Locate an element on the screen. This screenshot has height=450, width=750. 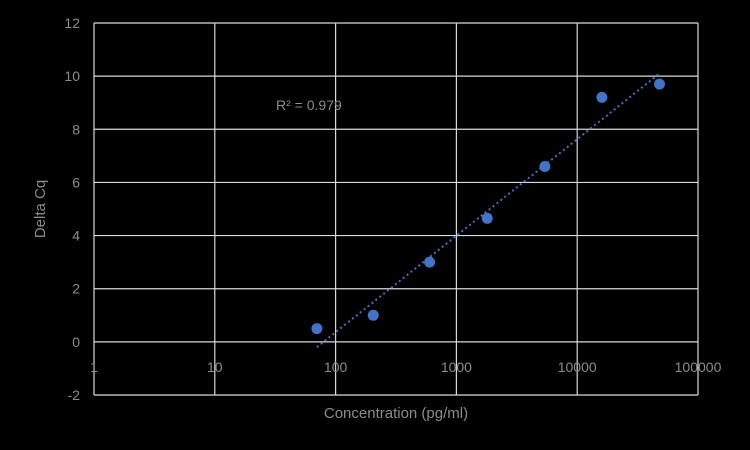
x-tick-label: 100 is located at coordinates (336, 367).